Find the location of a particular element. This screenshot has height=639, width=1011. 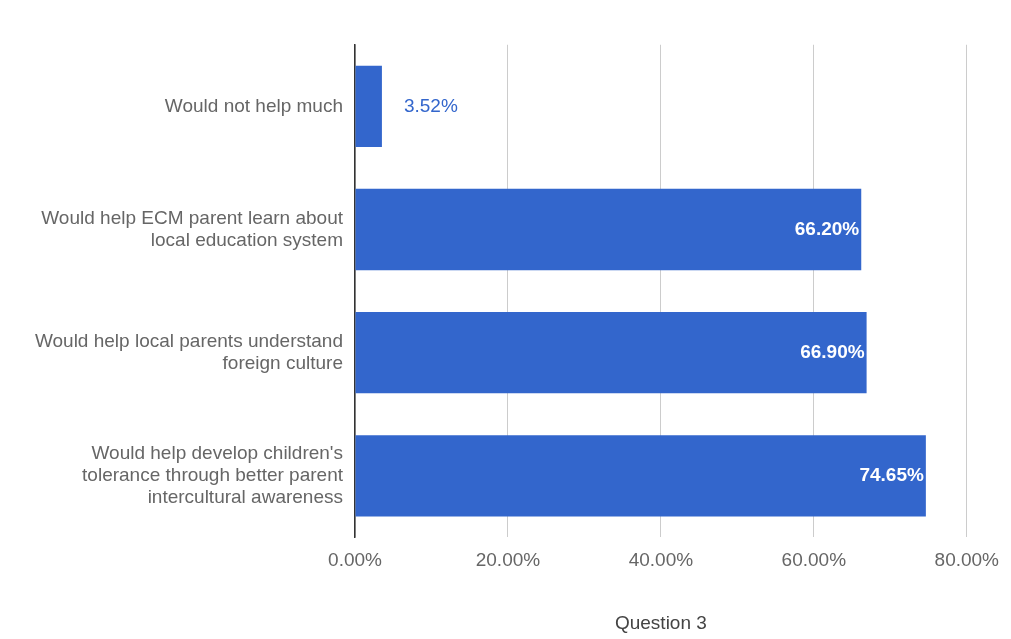

data-label: 3.52% is located at coordinates (430, 105).